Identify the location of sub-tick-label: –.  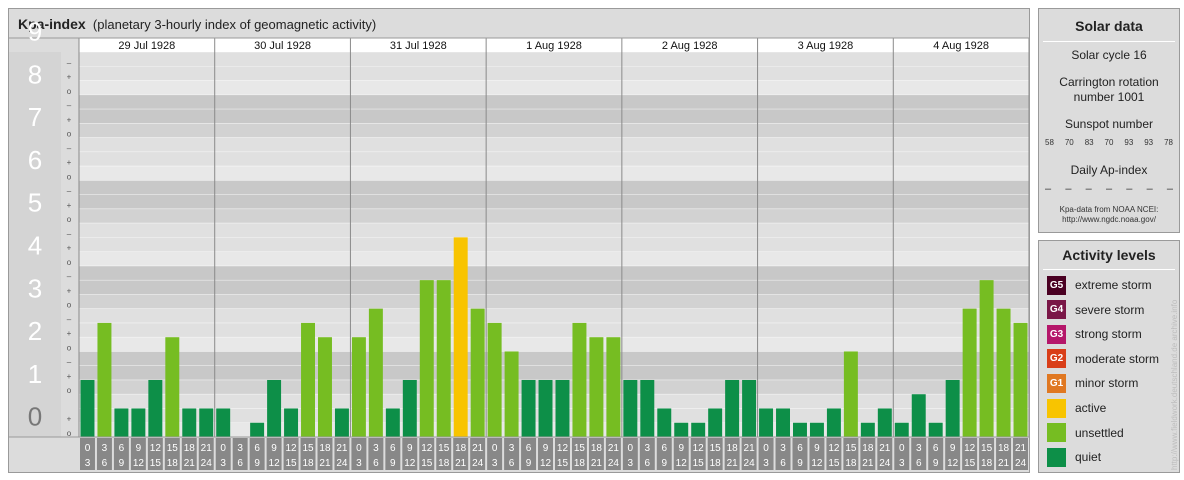
(69, 319).